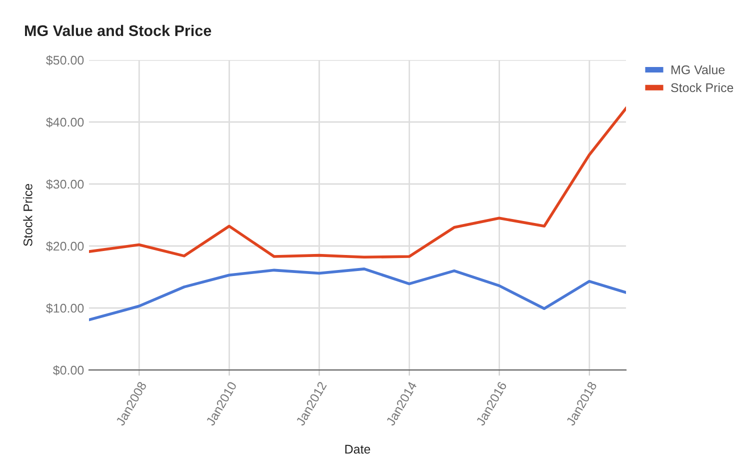  I want to click on y-tick-label: $40.00, so click(65, 122).